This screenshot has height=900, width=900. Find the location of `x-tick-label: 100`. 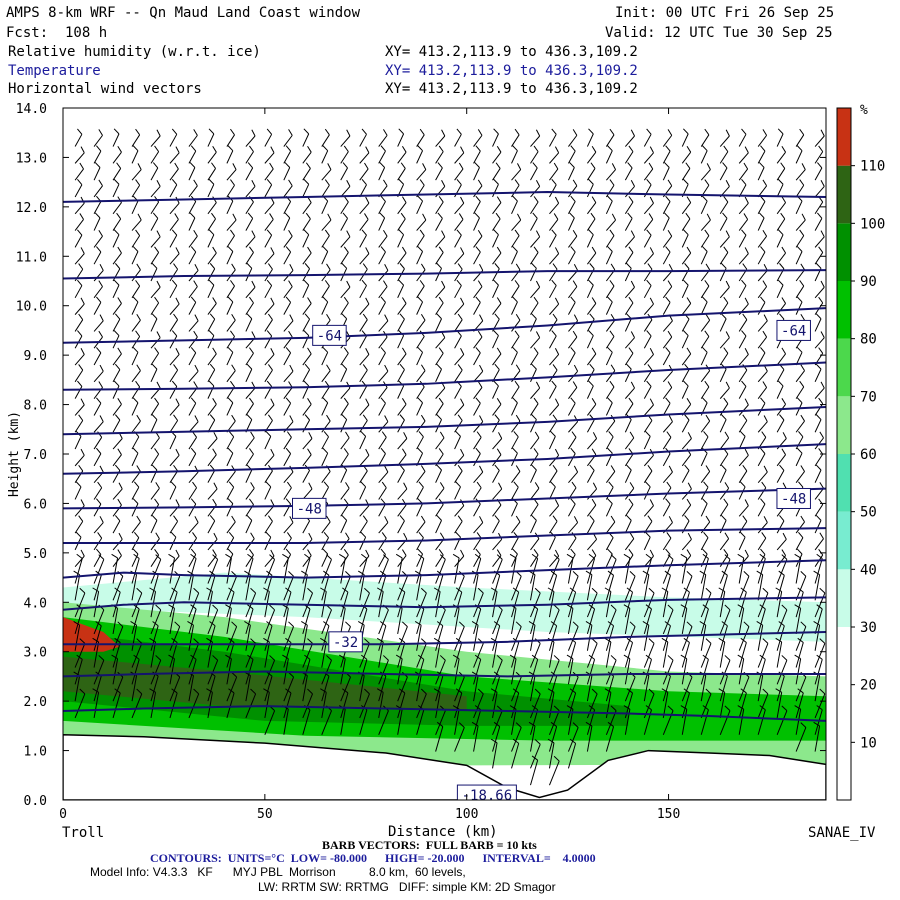

x-tick-label: 100 is located at coordinates (466, 814).